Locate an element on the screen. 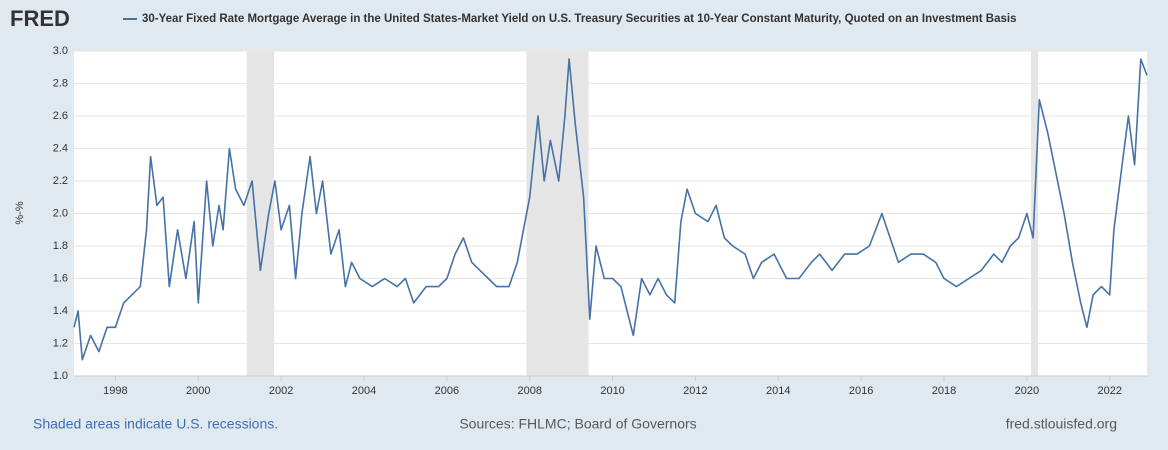 This screenshot has height=450, width=1168. x-tick-label: 2018 is located at coordinates (944, 391).